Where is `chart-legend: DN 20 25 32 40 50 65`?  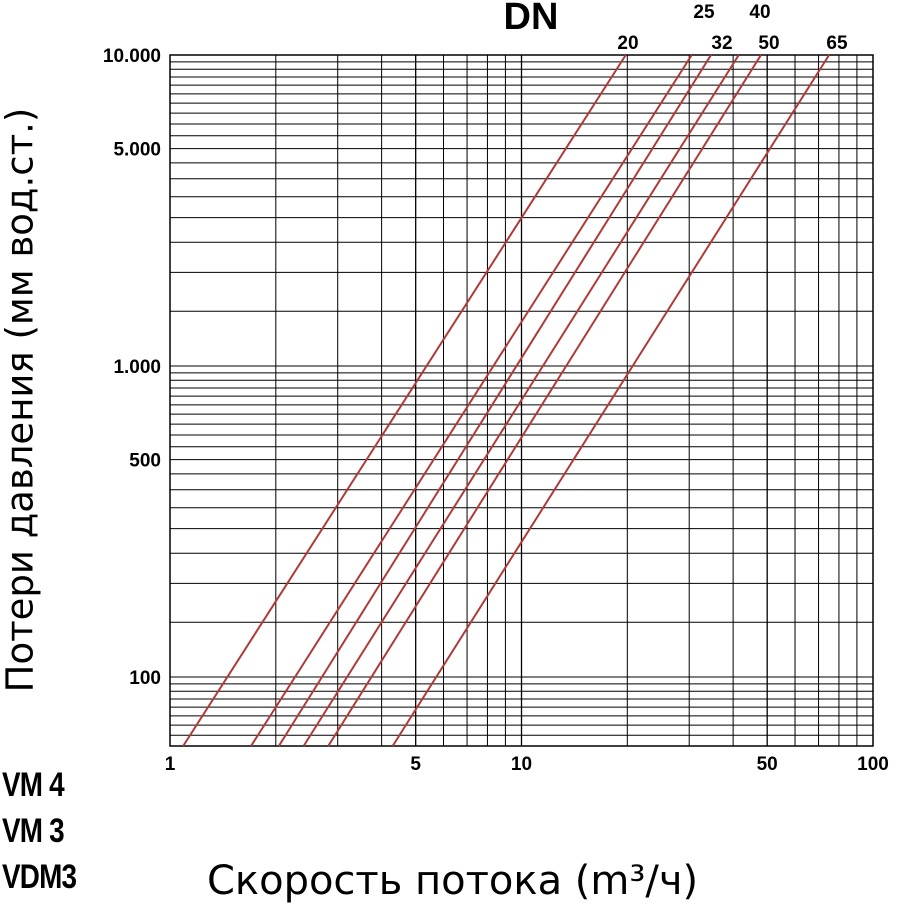 chart-legend: DN 20 25 32 40 50 65 is located at coordinates (676, 27).